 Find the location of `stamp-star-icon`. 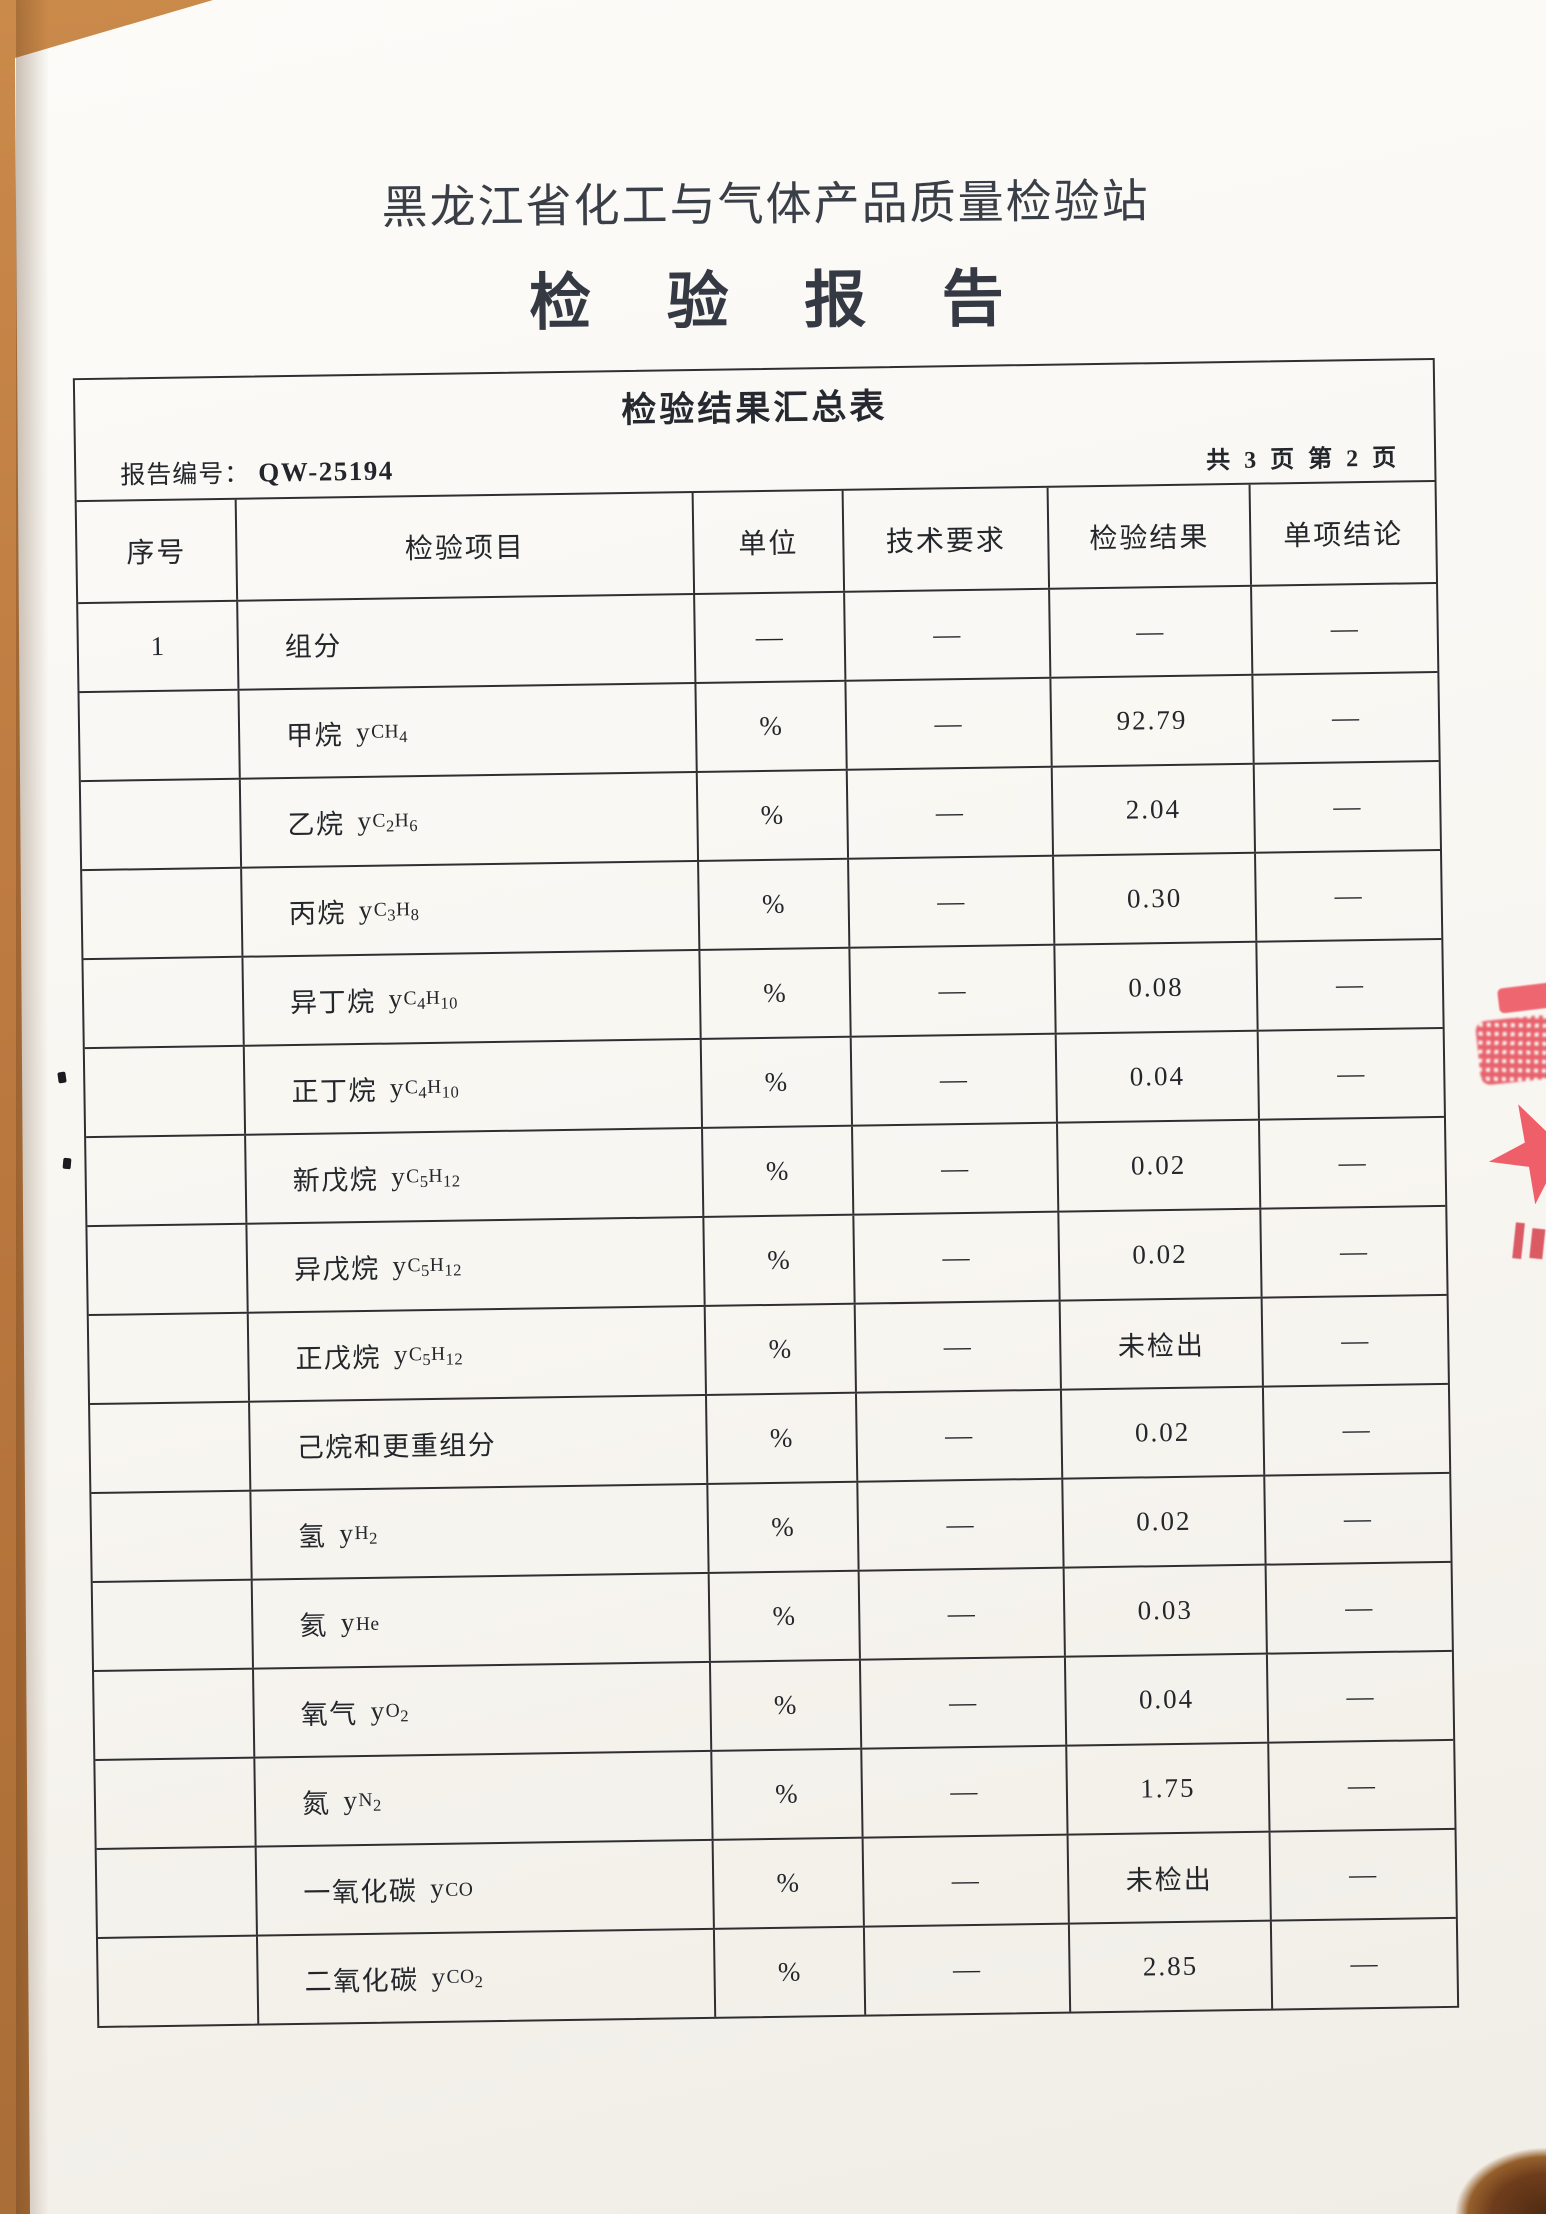

stamp-star-icon is located at coordinates (1508, 1150).